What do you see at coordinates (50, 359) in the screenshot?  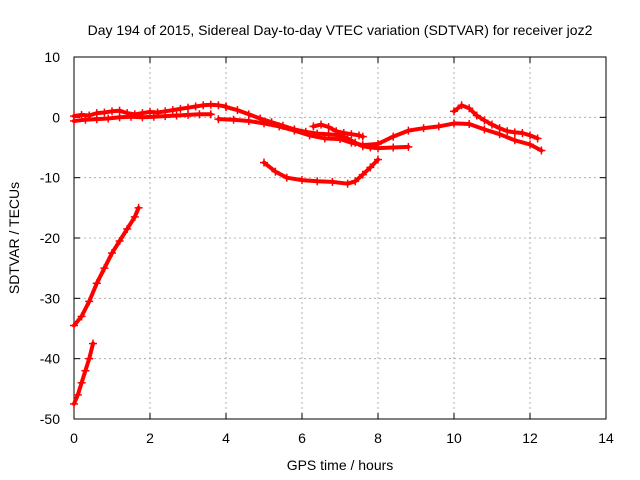 I see `y-tick-label: -40` at bounding box center [50, 359].